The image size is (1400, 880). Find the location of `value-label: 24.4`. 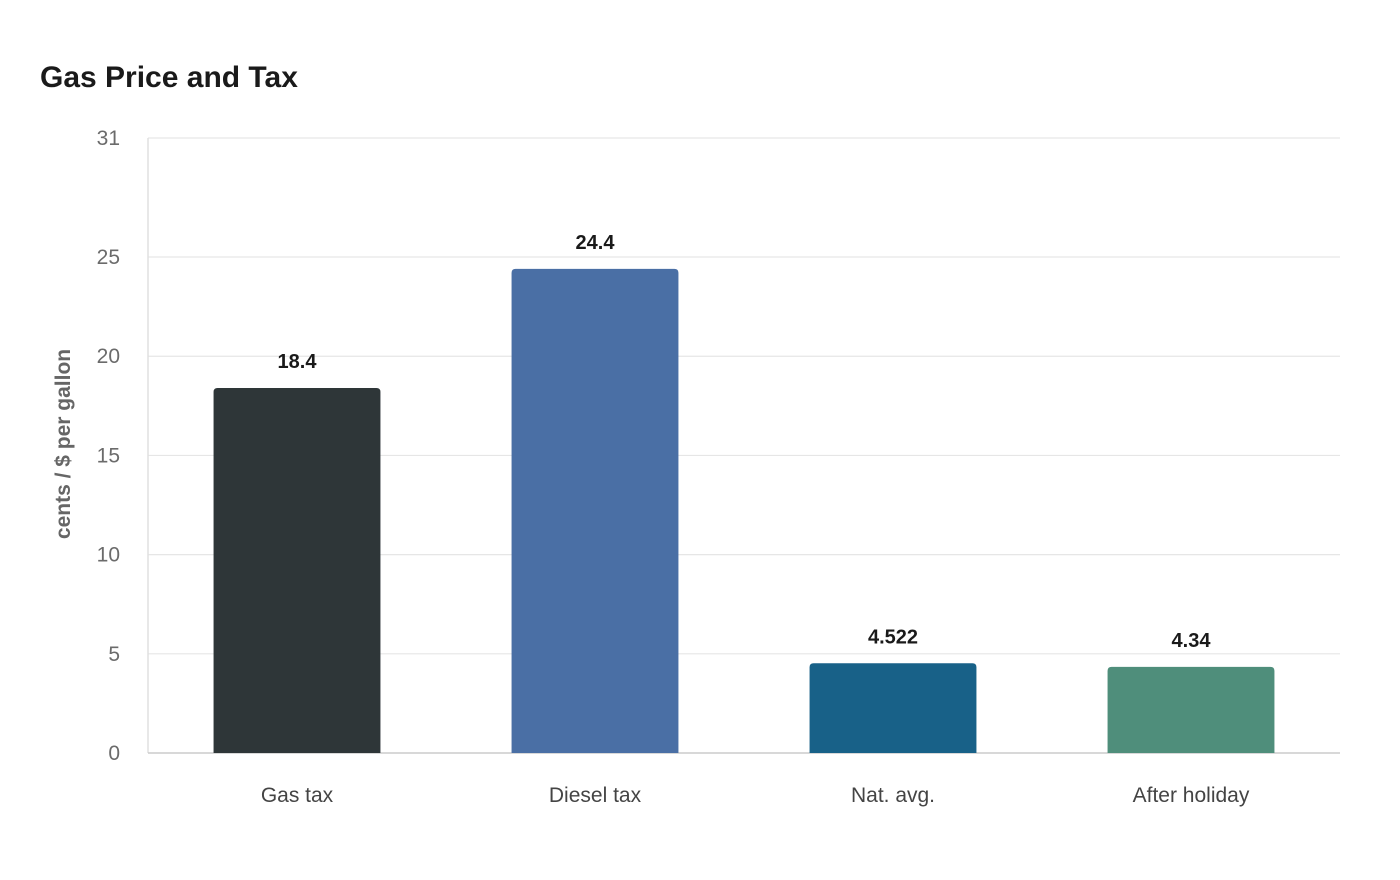

value-label: 24.4 is located at coordinates (596, 243).